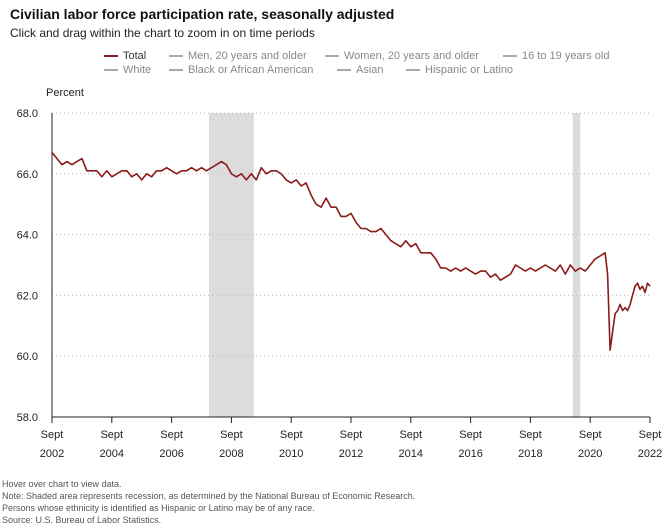 The image size is (668, 529). Describe the element at coordinates (112, 454) in the screenshot. I see `x-tick-year: 2004` at that location.